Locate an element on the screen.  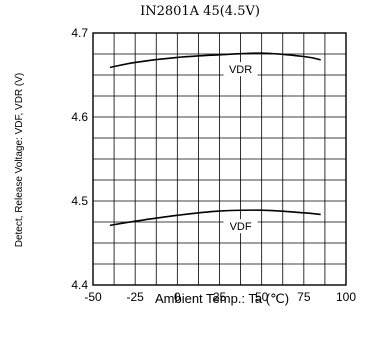
x-axis-label: Ambient Temp.: Ta (℃) is located at coordinates (222, 298).